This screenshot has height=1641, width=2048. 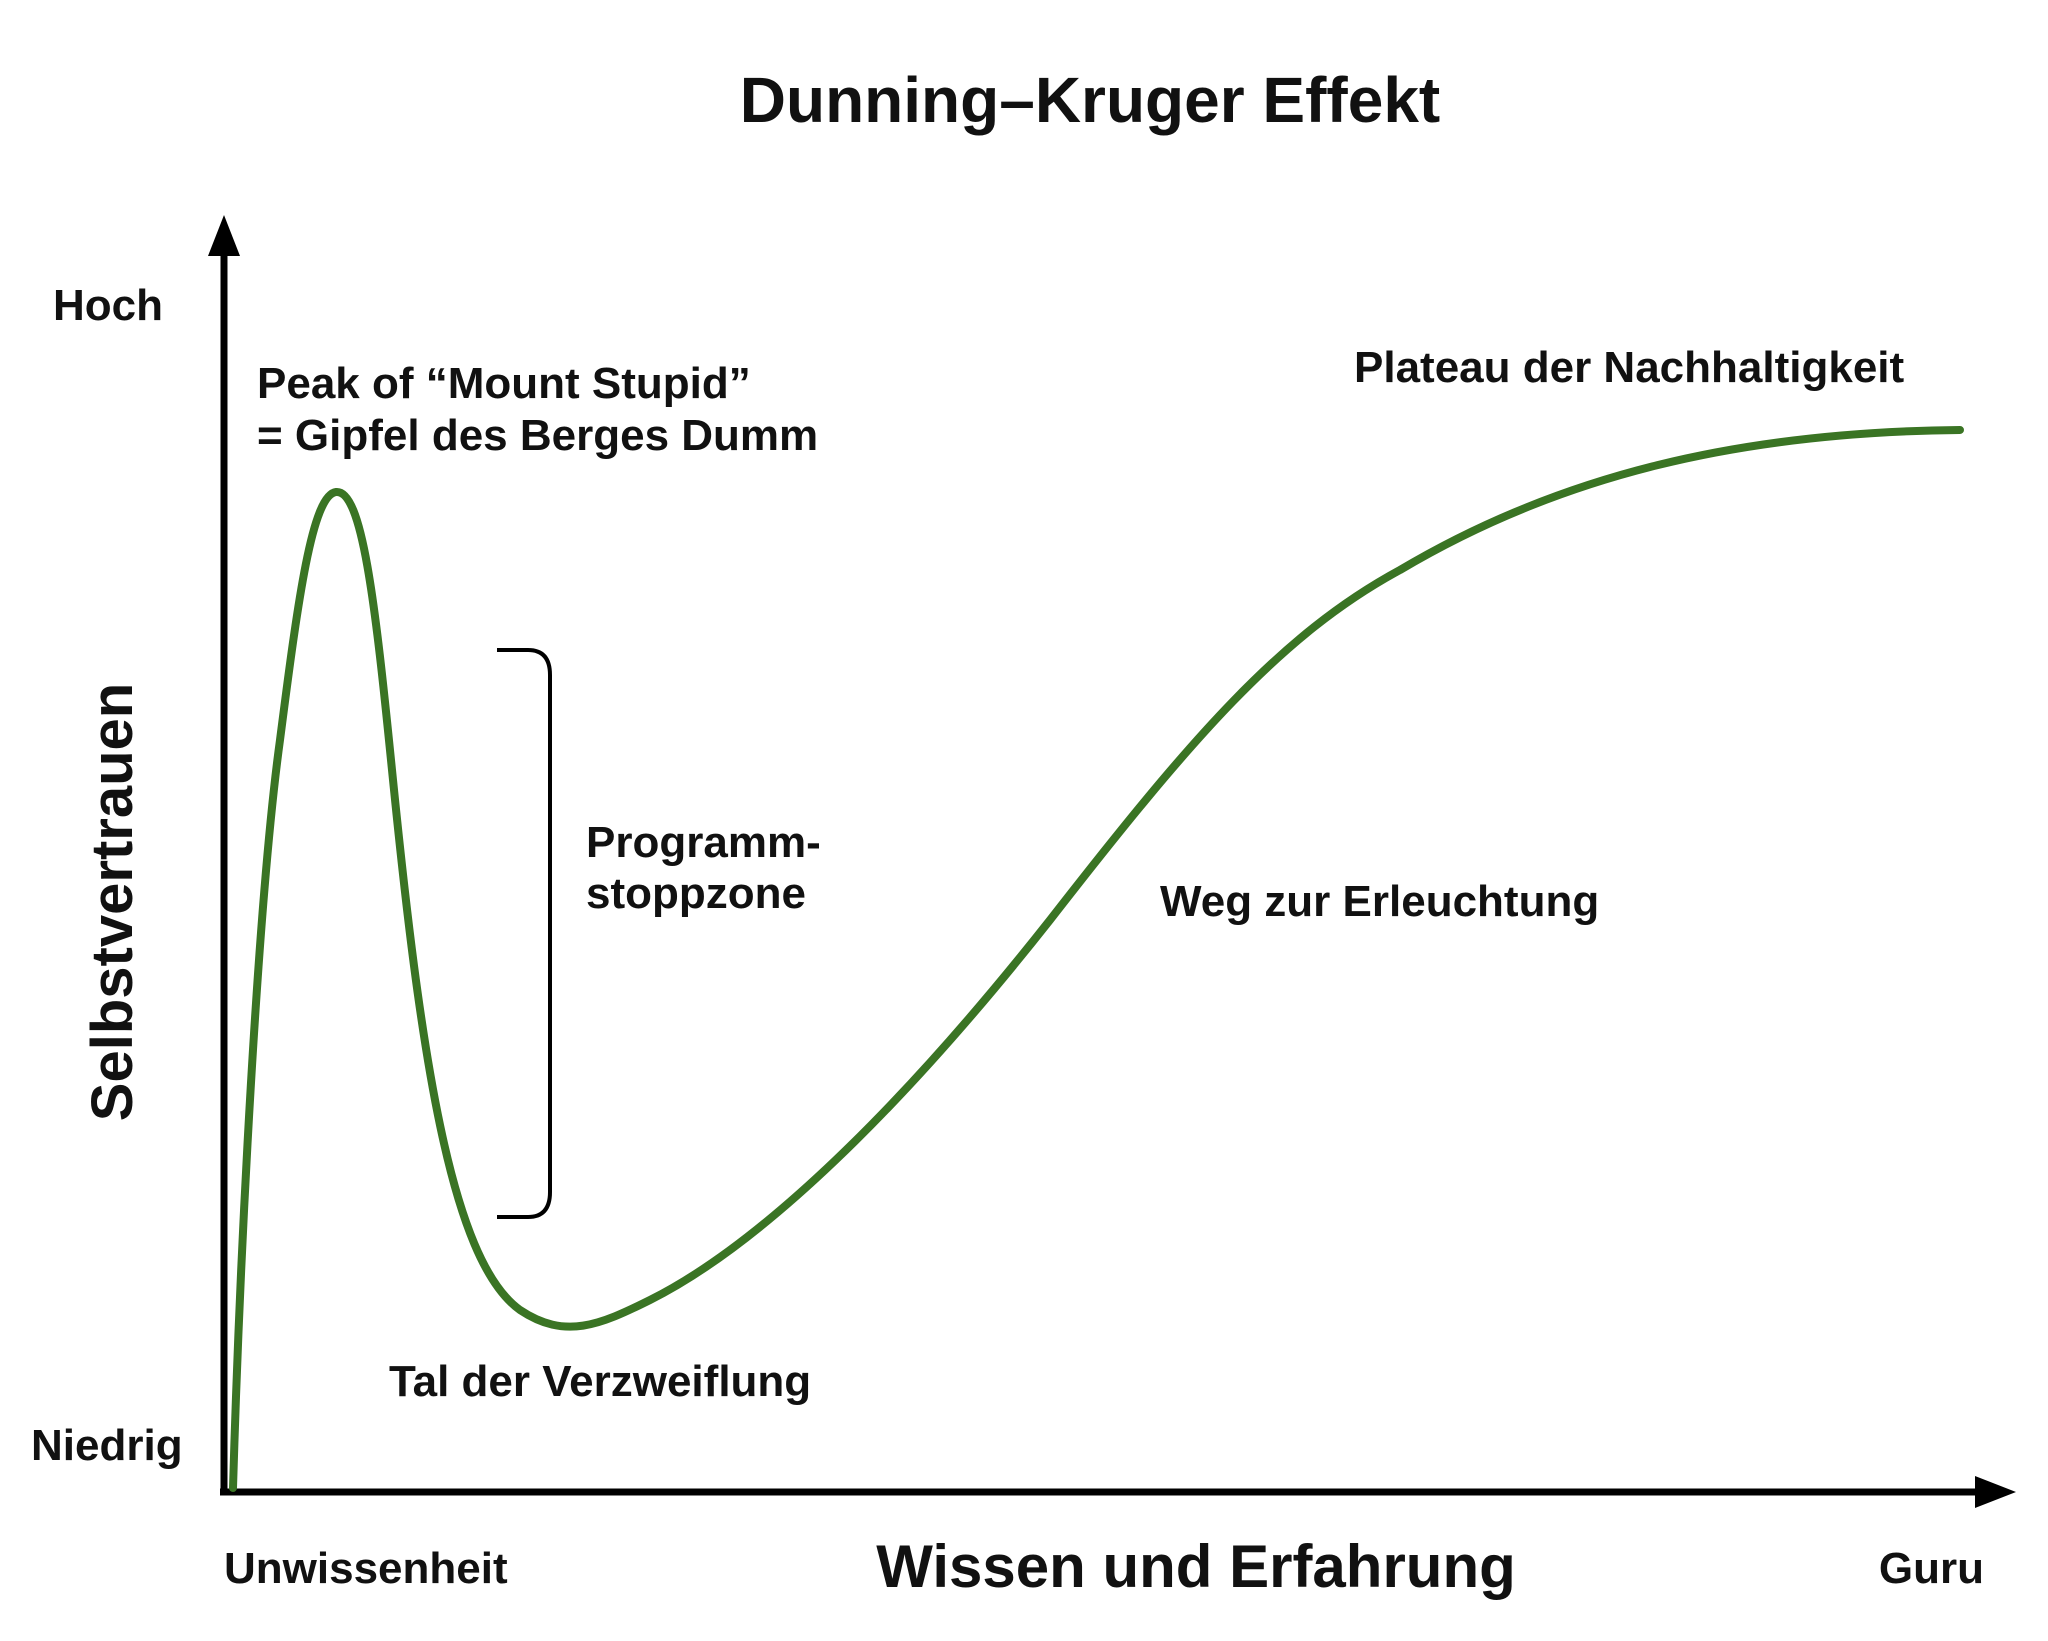 What do you see at coordinates (537, 435) in the screenshot?
I see `peak-label-line-2: = Gipfel des Berges Dumm` at bounding box center [537, 435].